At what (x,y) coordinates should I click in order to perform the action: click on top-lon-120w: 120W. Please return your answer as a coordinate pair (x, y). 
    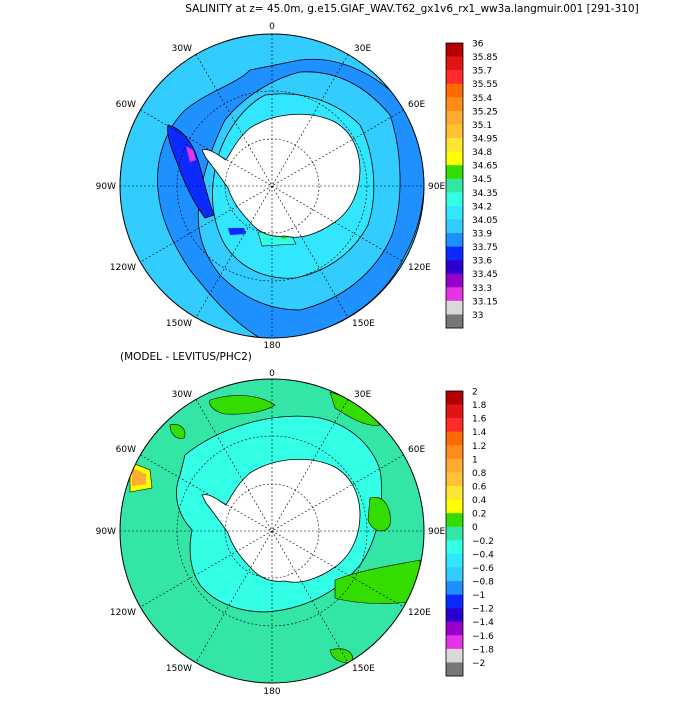
    Looking at the image, I should click on (123, 268).